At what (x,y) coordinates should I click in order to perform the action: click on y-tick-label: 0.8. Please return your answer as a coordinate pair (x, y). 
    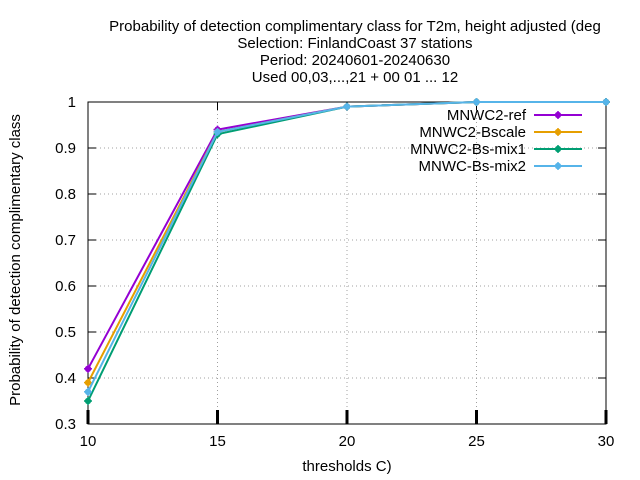
    Looking at the image, I should click on (65, 194).